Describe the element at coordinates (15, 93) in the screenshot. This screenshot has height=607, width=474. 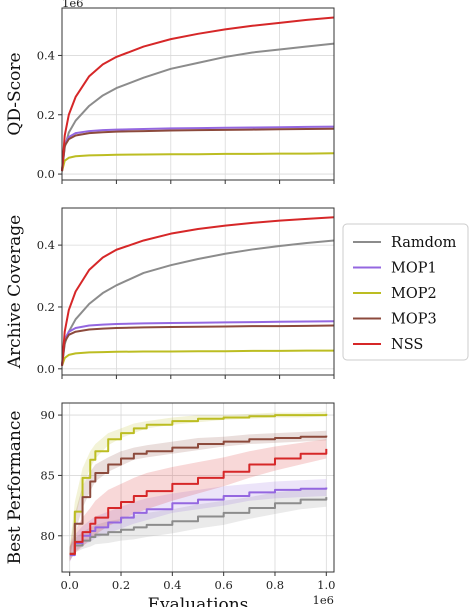
I see `y-axis-label: QD-Score` at that location.